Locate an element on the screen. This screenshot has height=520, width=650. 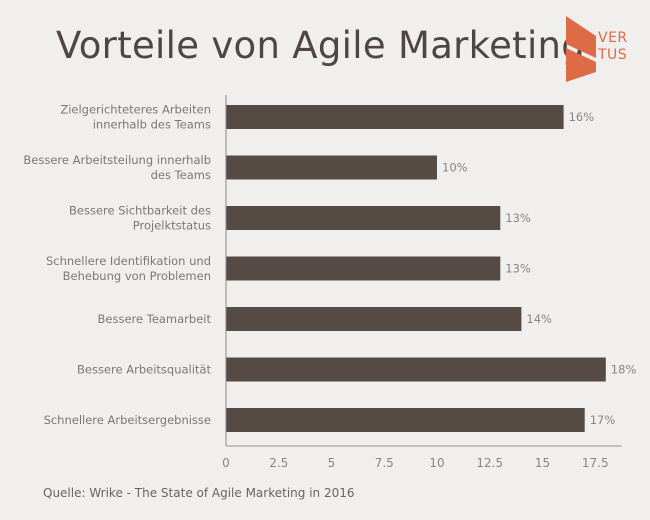
category-label: Bessere Arbeitsteilung innerhalb is located at coordinates (117, 160).